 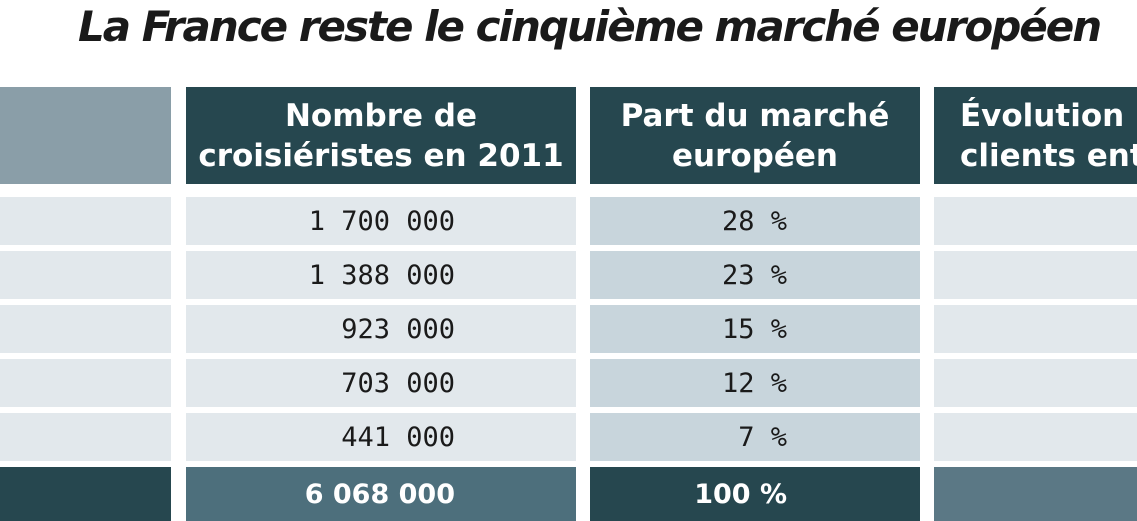 I want to click on total-passengers-value: 6 068 000, so click(x=379, y=494).